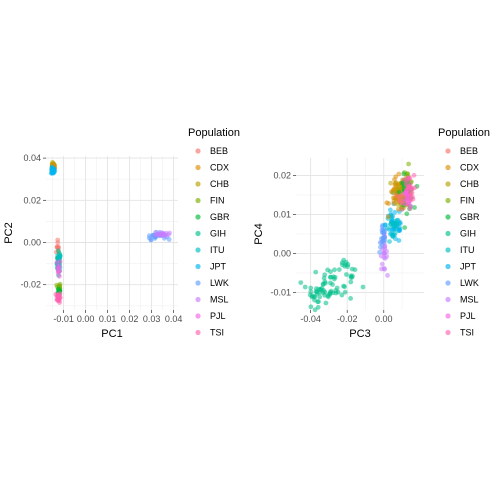  What do you see at coordinates (468, 316) in the screenshot?
I see `legend-label-pjl: PJL` at bounding box center [468, 316].